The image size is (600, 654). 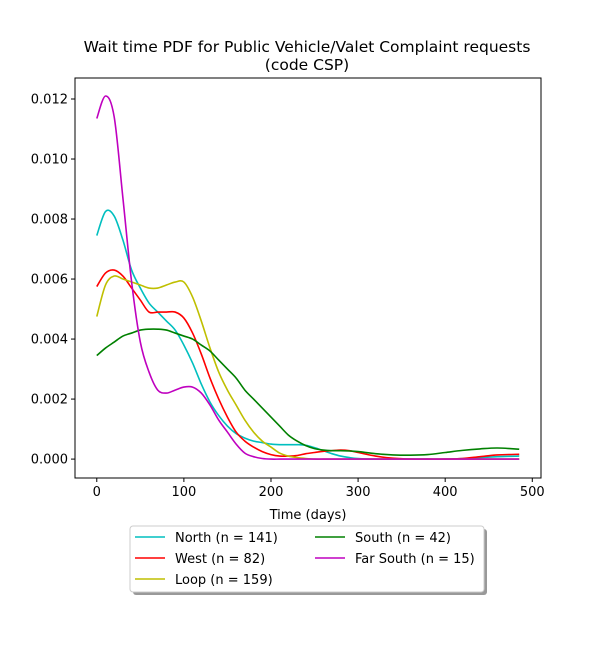 What do you see at coordinates (445, 492) in the screenshot?
I see `x-tick-label: 400` at bounding box center [445, 492].